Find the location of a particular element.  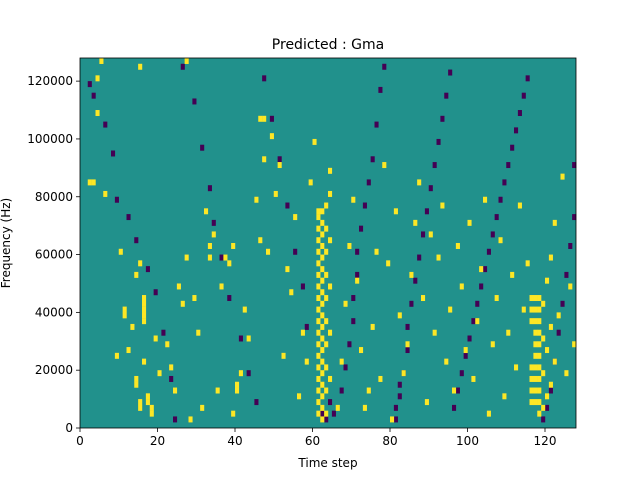

chart-title: Predicted : Gma is located at coordinates (328, 45).